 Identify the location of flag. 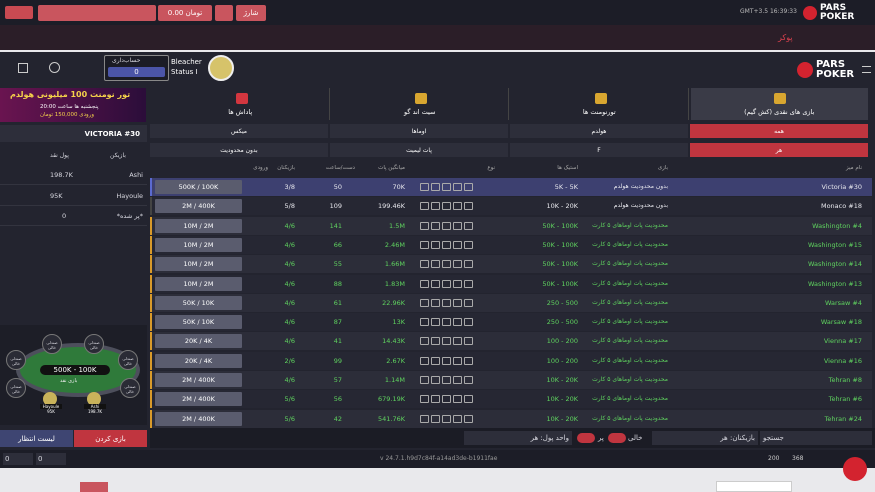
(19, 12).